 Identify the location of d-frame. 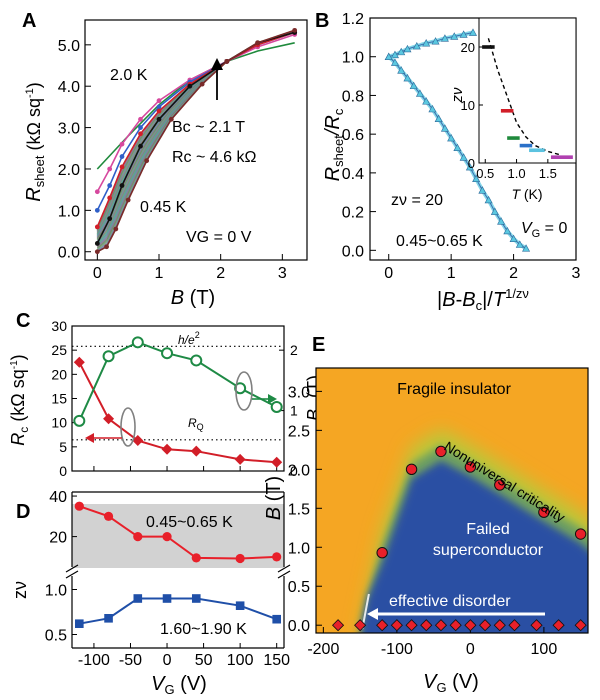
(178, 570).